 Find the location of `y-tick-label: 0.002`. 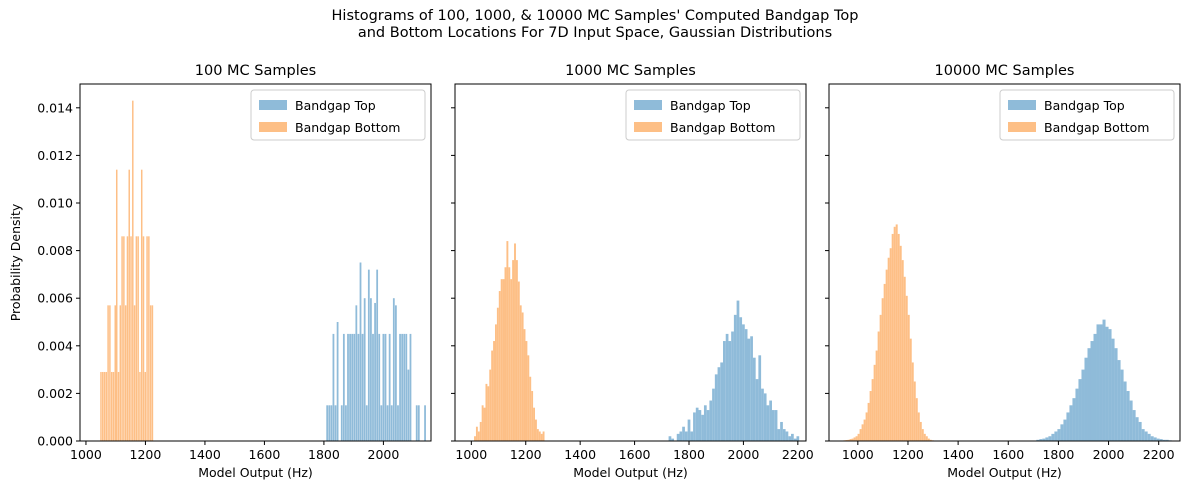

y-tick-label: 0.002 is located at coordinates (55, 393).